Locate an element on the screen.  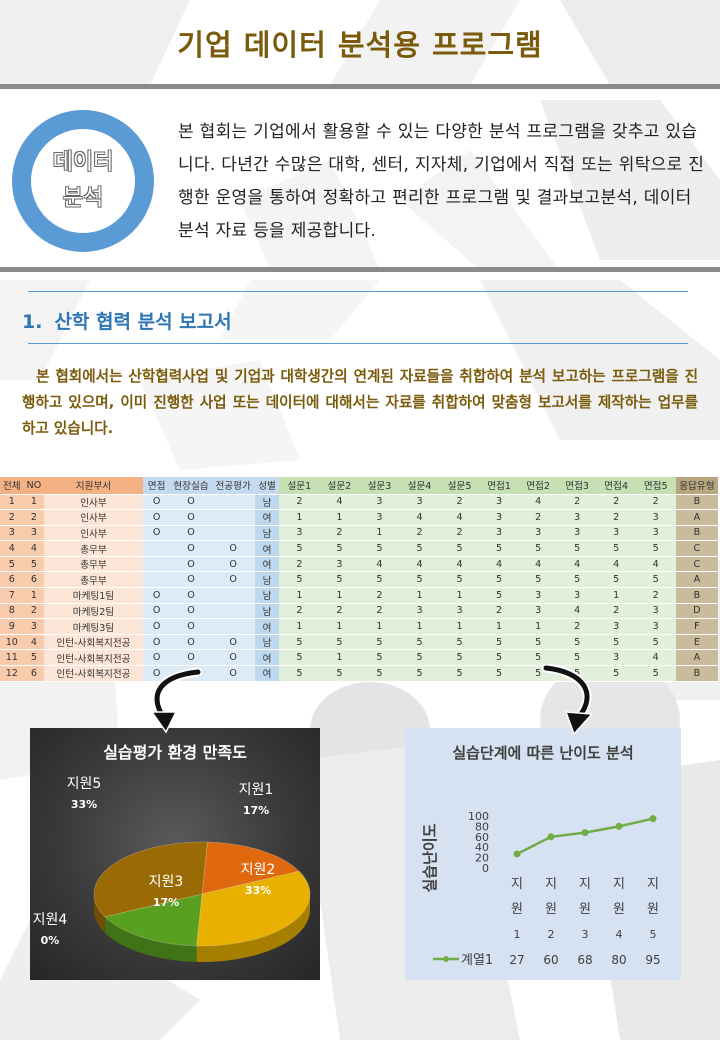
table-header-cell: 응답유형 is located at coordinates (696, 486).